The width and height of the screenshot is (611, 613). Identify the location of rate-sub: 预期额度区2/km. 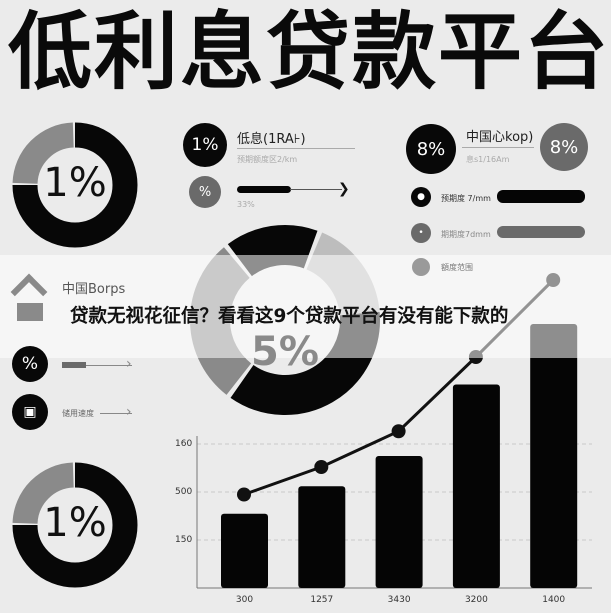
(267, 159).